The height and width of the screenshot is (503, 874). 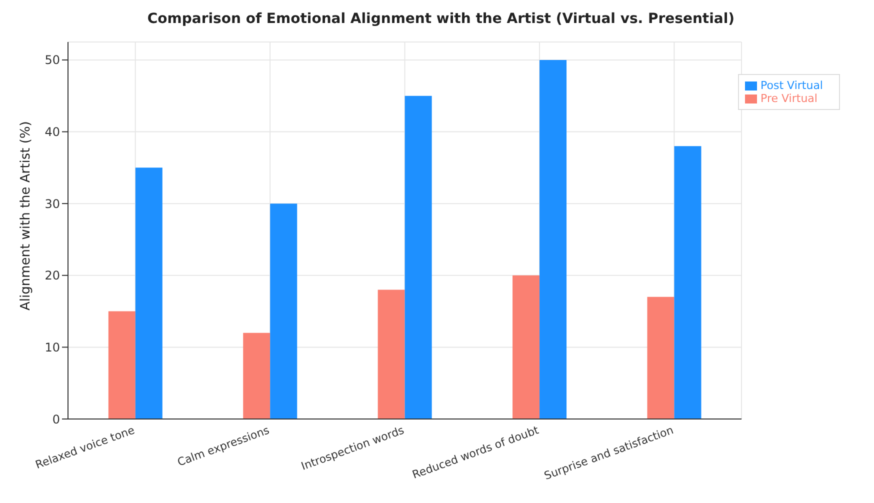 I want to click on y-tick-label: 50, so click(x=52, y=60).